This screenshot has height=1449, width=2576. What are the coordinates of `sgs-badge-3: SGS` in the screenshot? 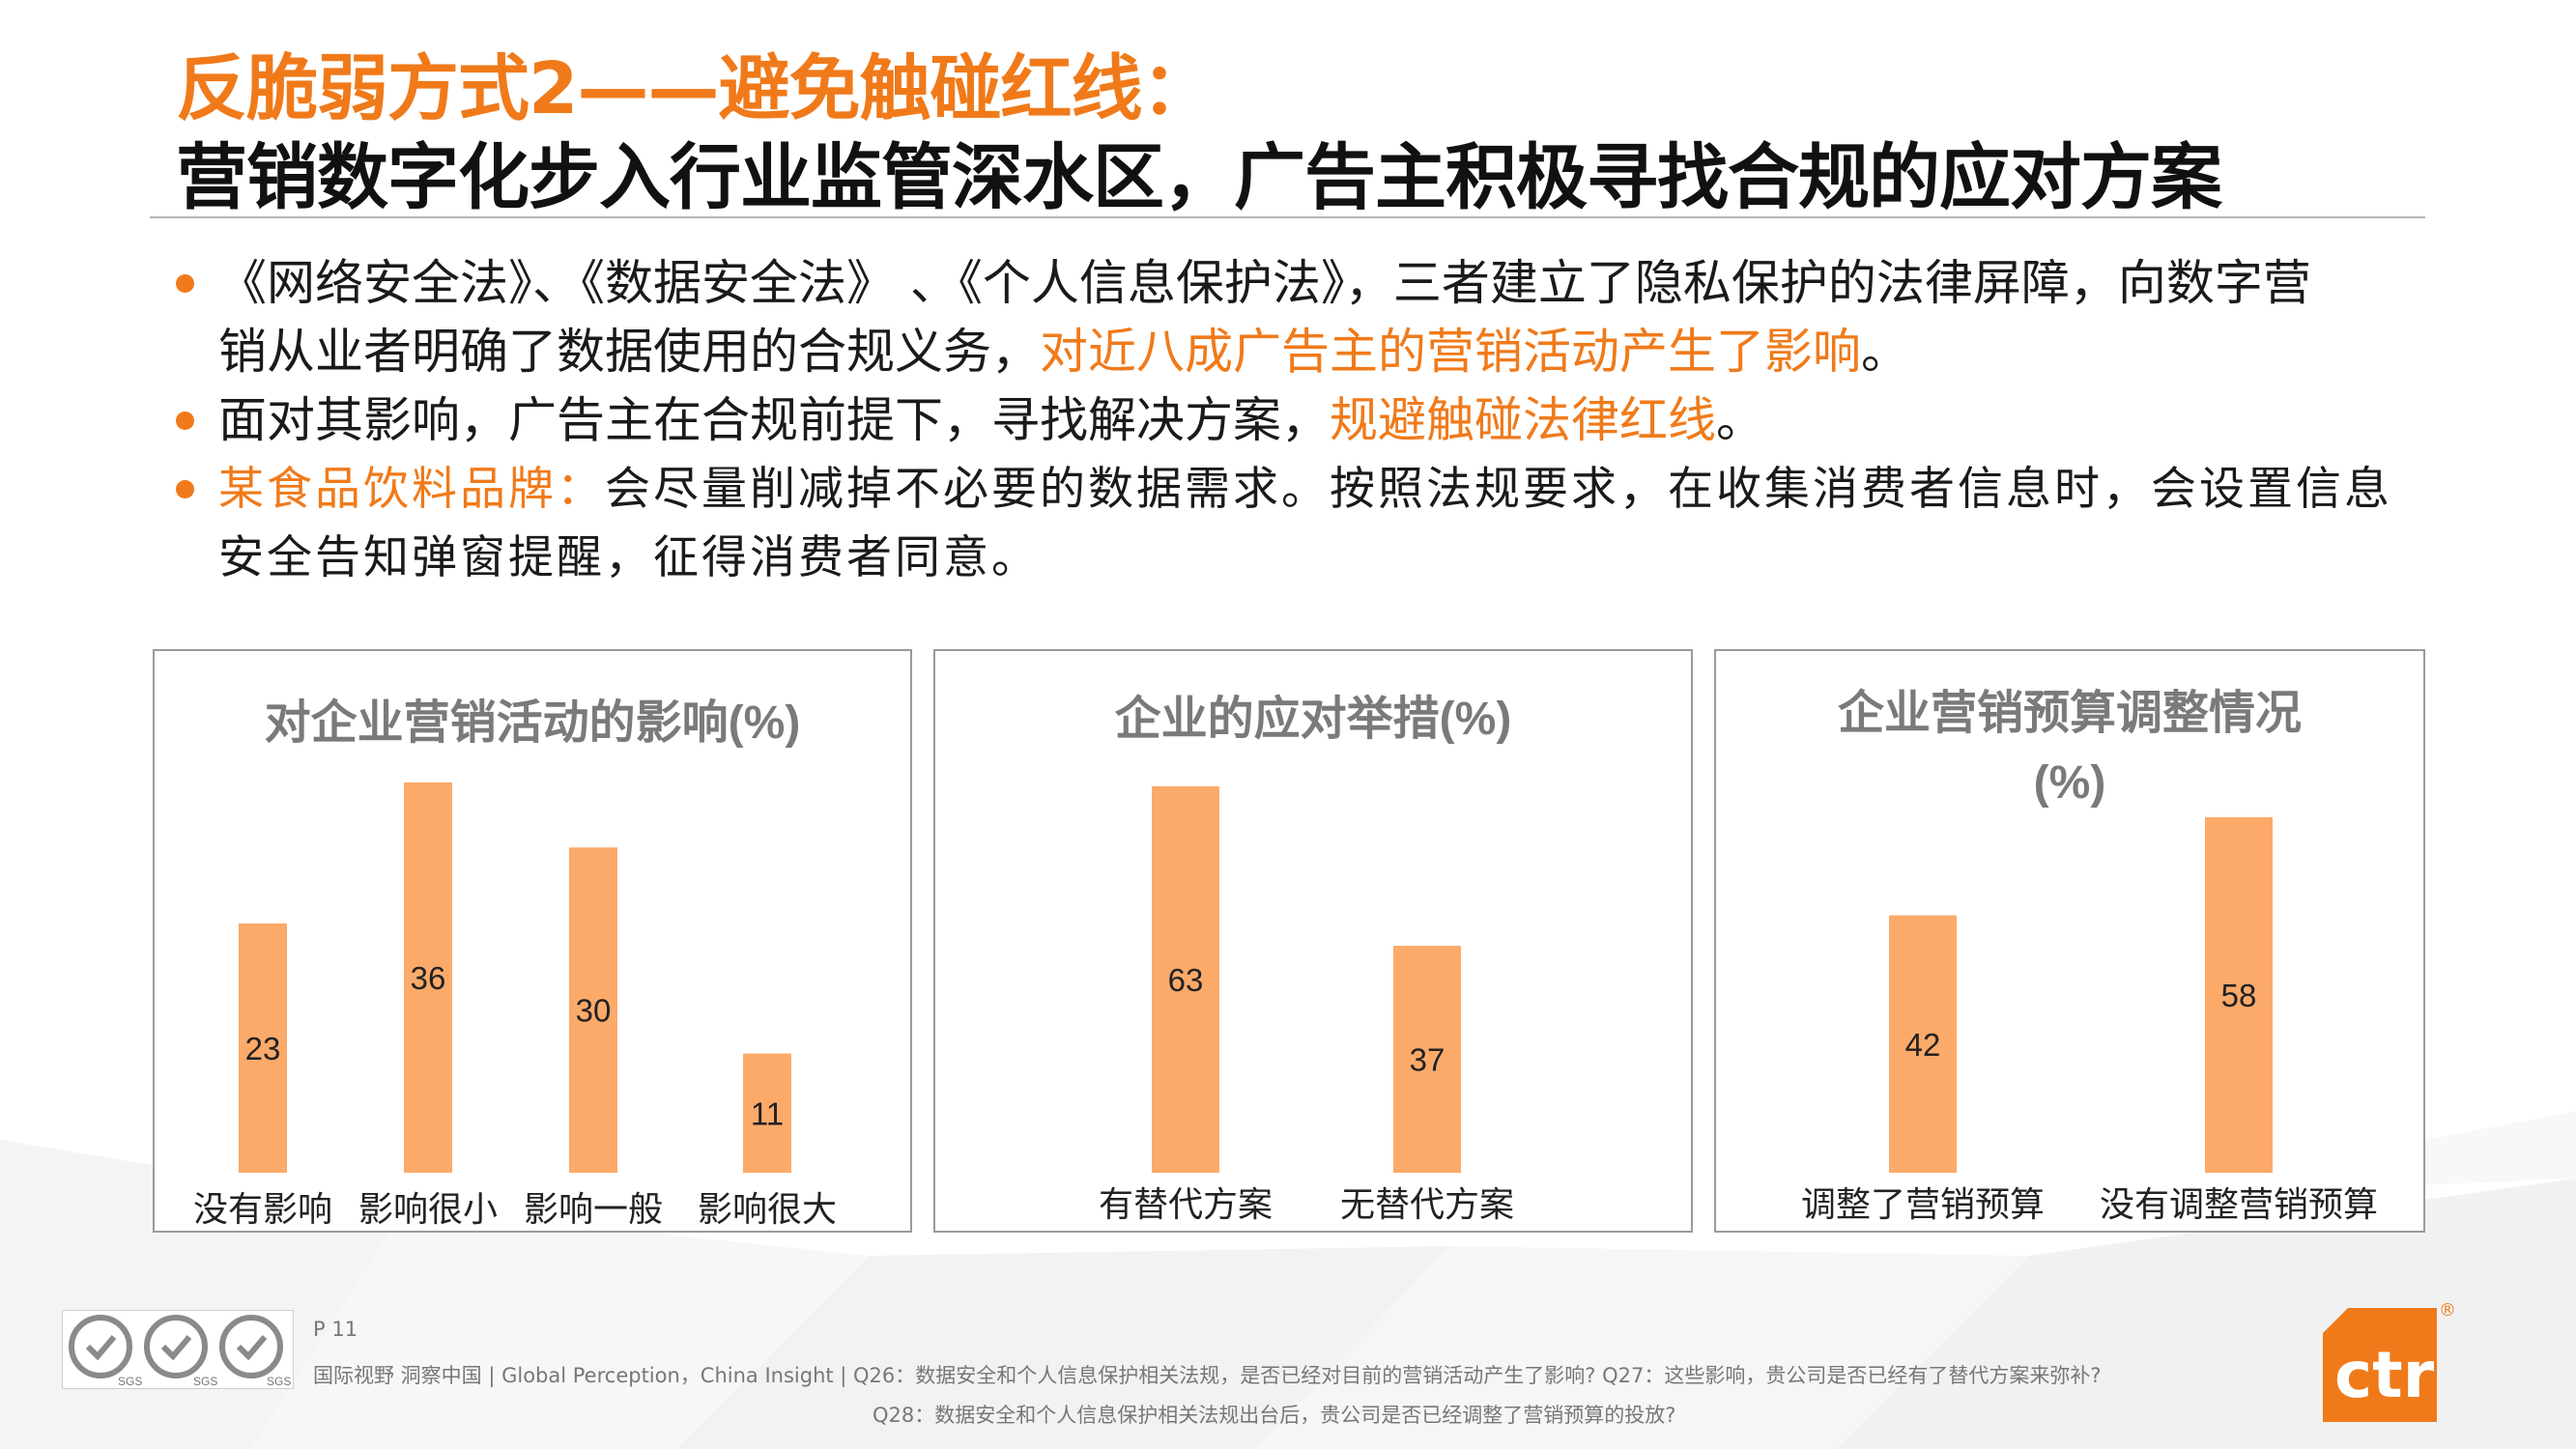 It's located at (255, 1351).